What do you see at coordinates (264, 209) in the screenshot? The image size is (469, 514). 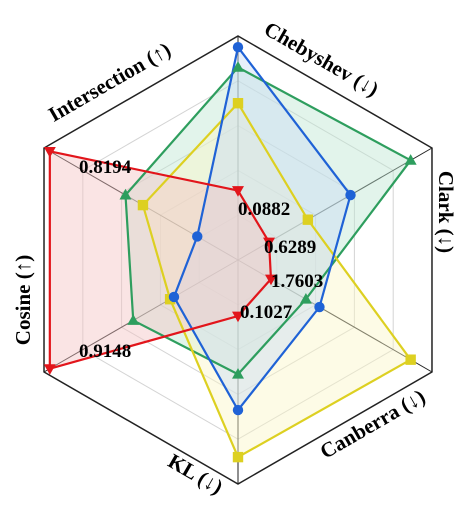 I see `value-label-chebyshev: 0.0882` at bounding box center [264, 209].